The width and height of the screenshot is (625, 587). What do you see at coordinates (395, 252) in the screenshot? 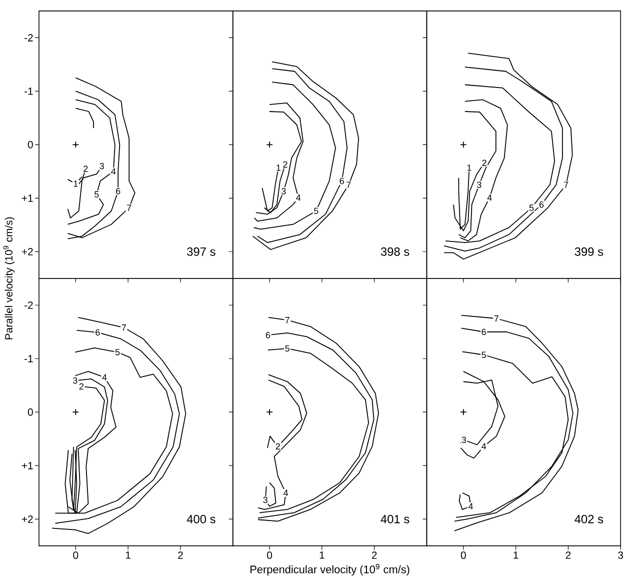
I see `annotation: 398 s` at bounding box center [395, 252].